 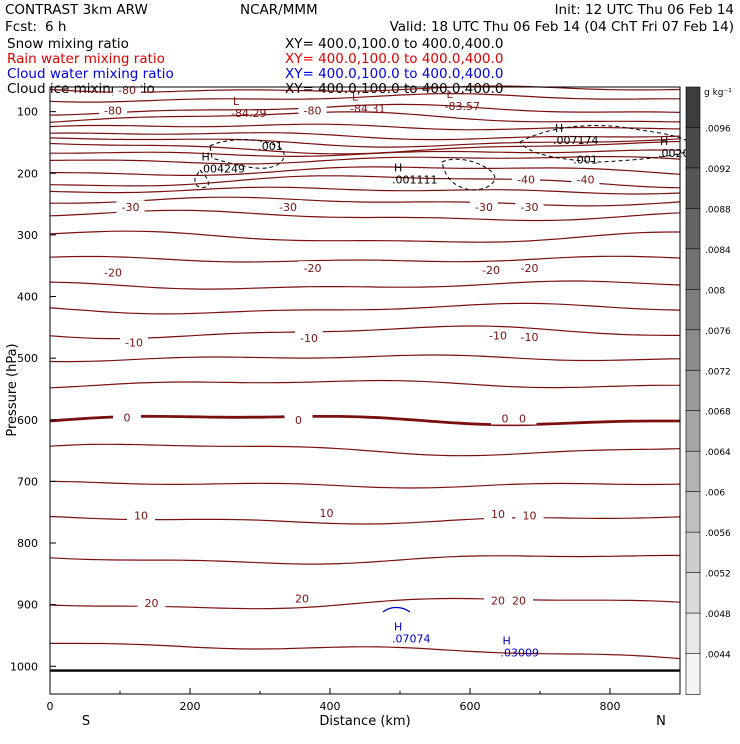 I want to click on colorbar-tick-label: .0044, so click(x=718, y=656).